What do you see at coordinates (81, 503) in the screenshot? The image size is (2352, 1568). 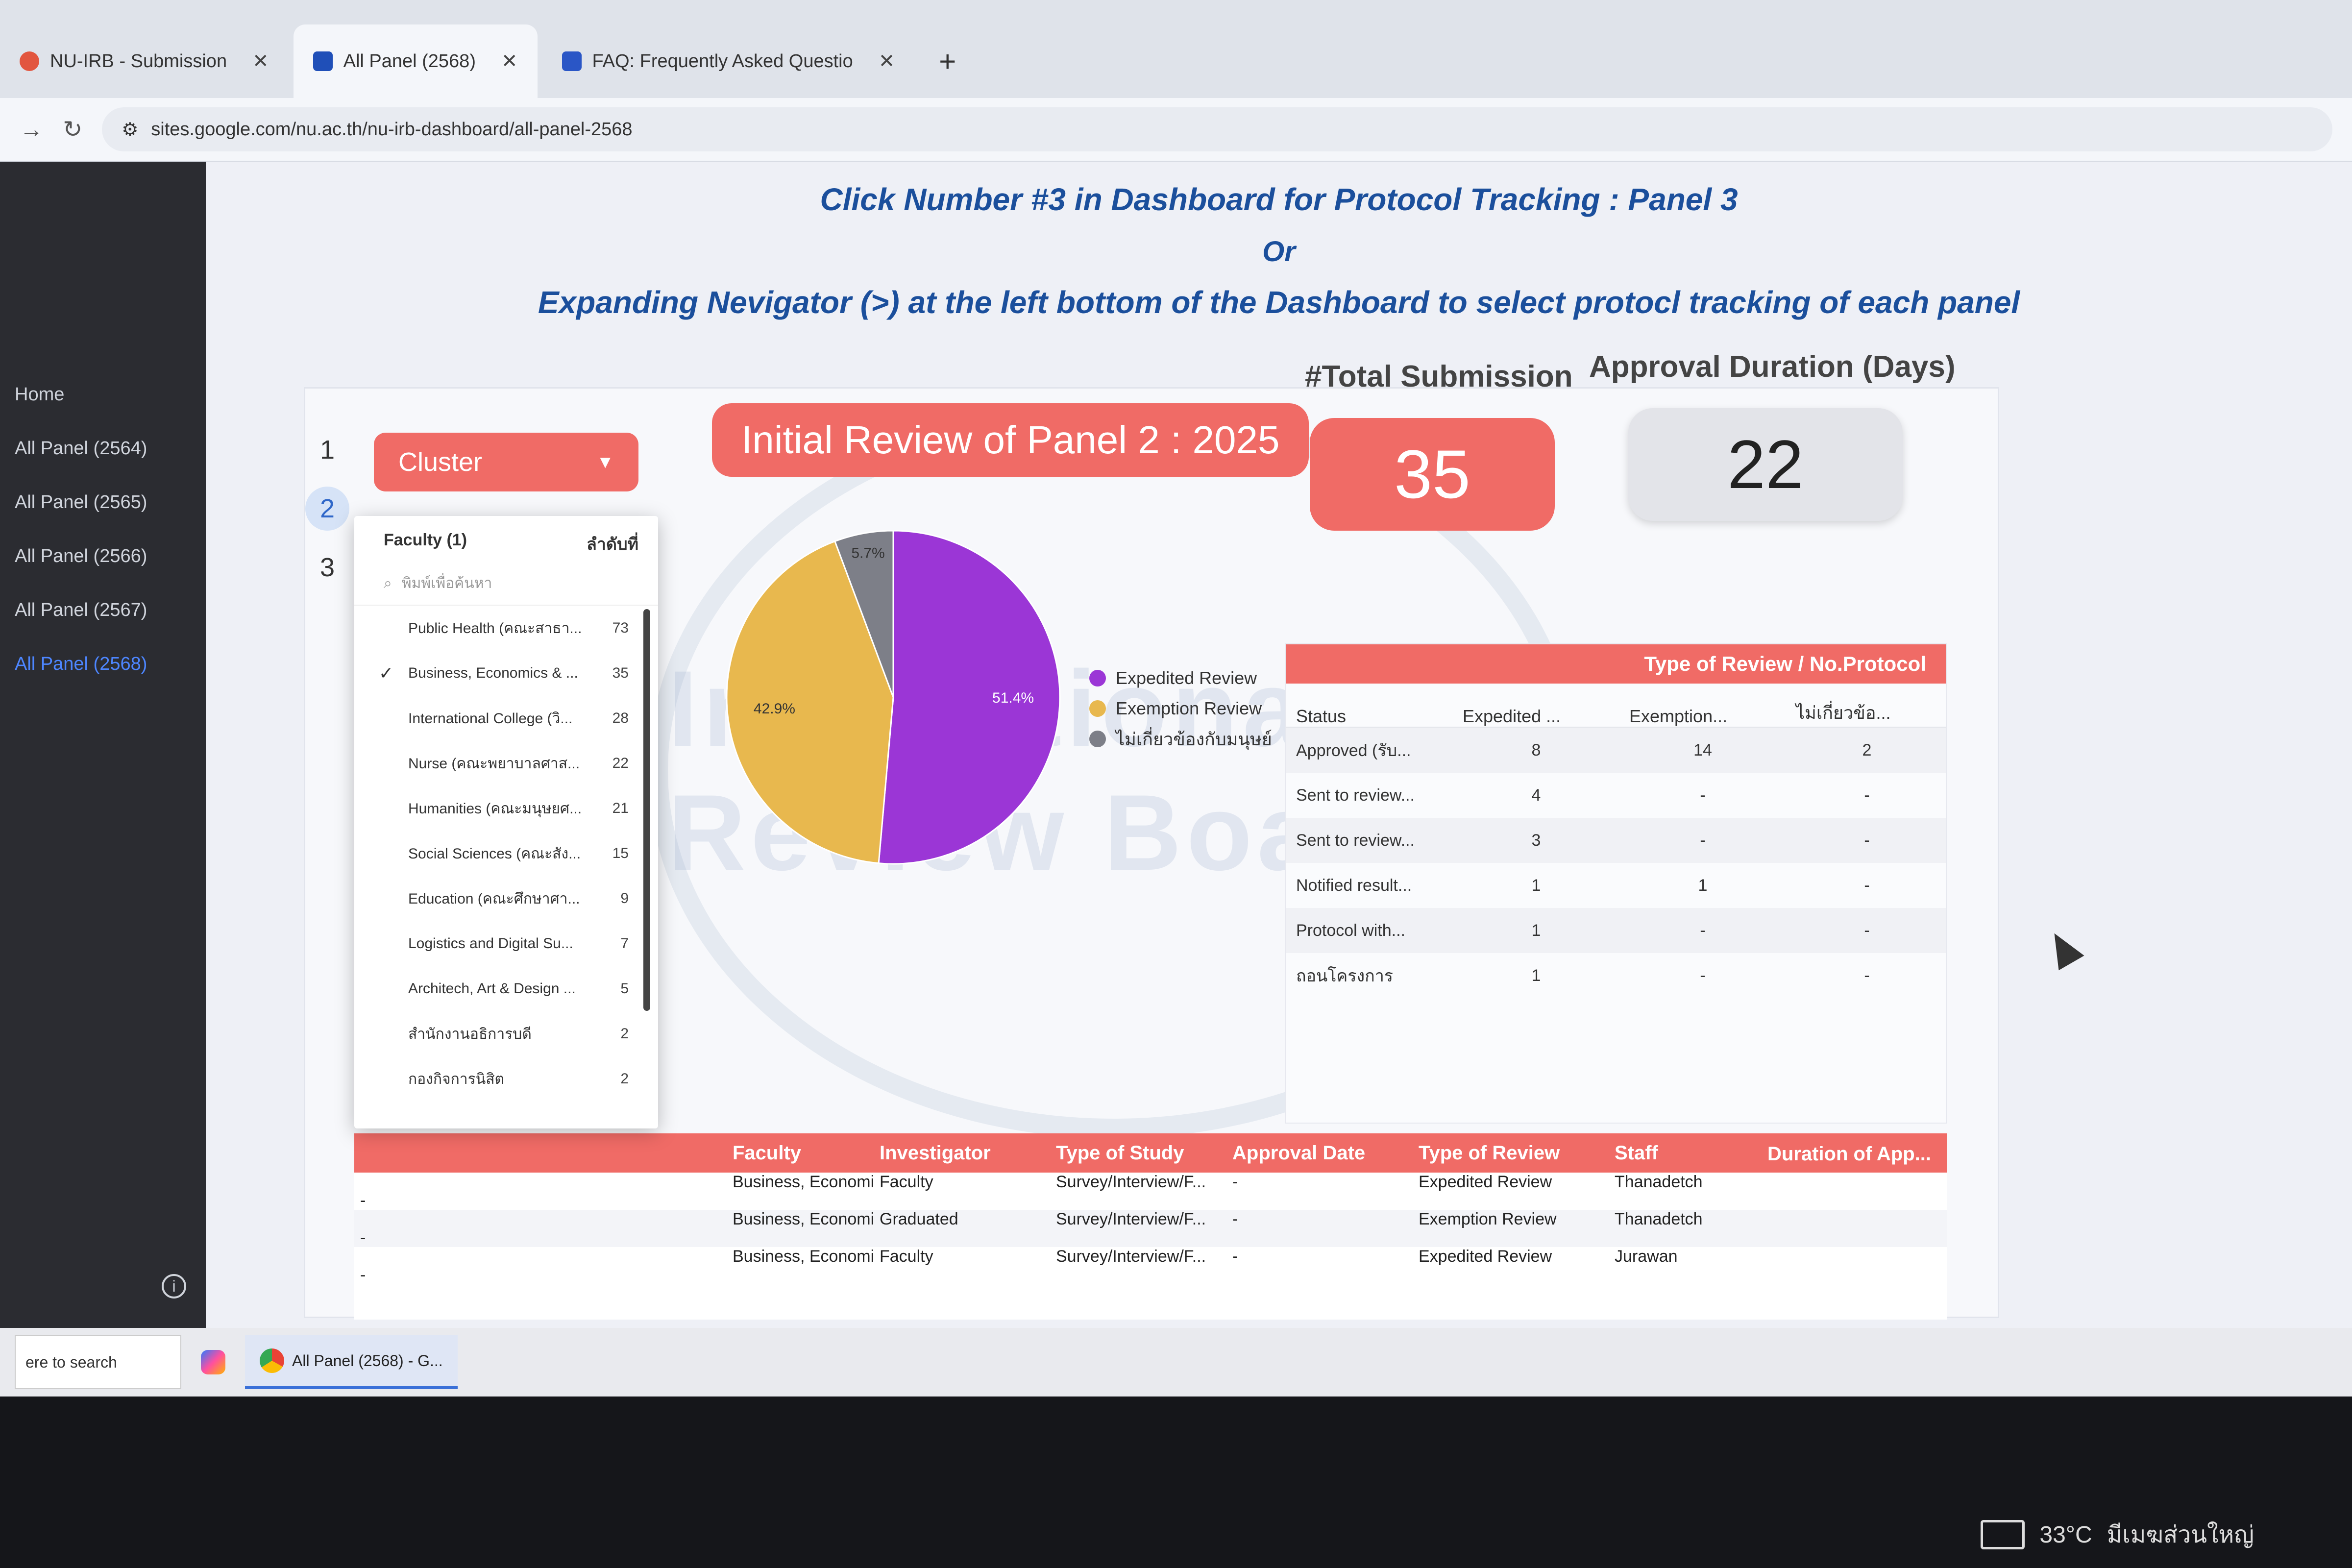 I see `sidebar-item-2565: All Panel (2565)` at bounding box center [81, 503].